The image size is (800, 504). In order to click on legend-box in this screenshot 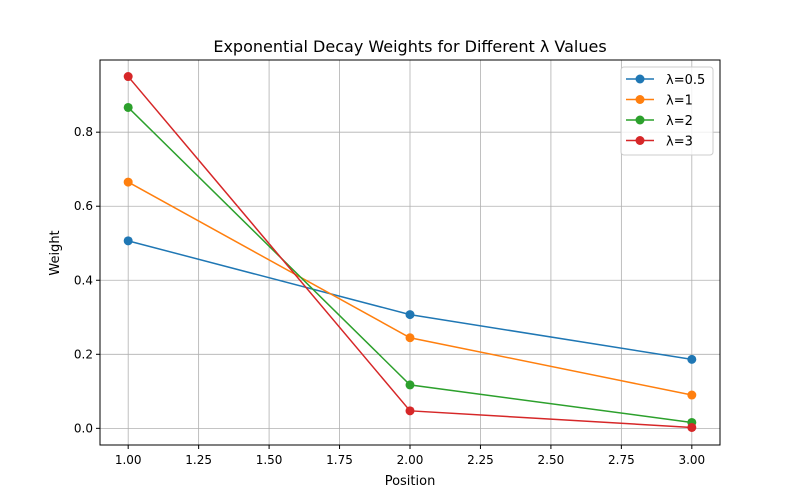, I will do `click(667, 111)`.